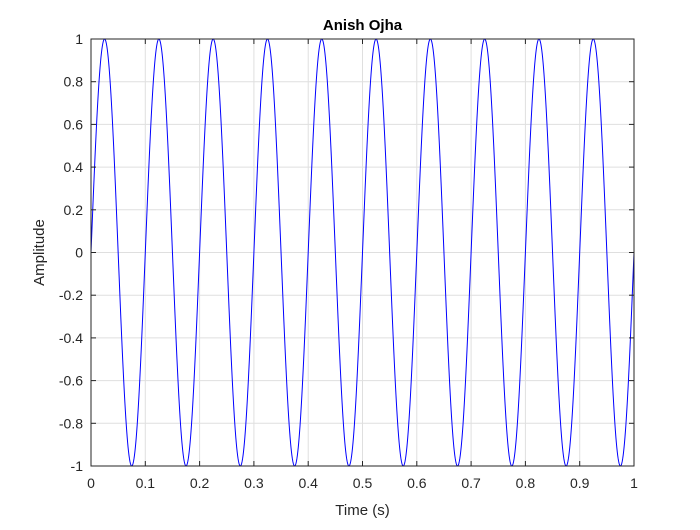 This screenshot has height=530, width=700. I want to click on y-tick-label: -1, so click(77, 466).